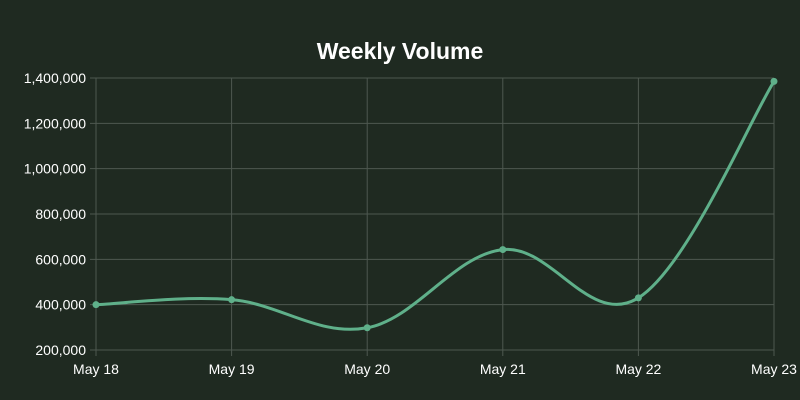  I want to click on x-tick-label: May 19, so click(232, 369).